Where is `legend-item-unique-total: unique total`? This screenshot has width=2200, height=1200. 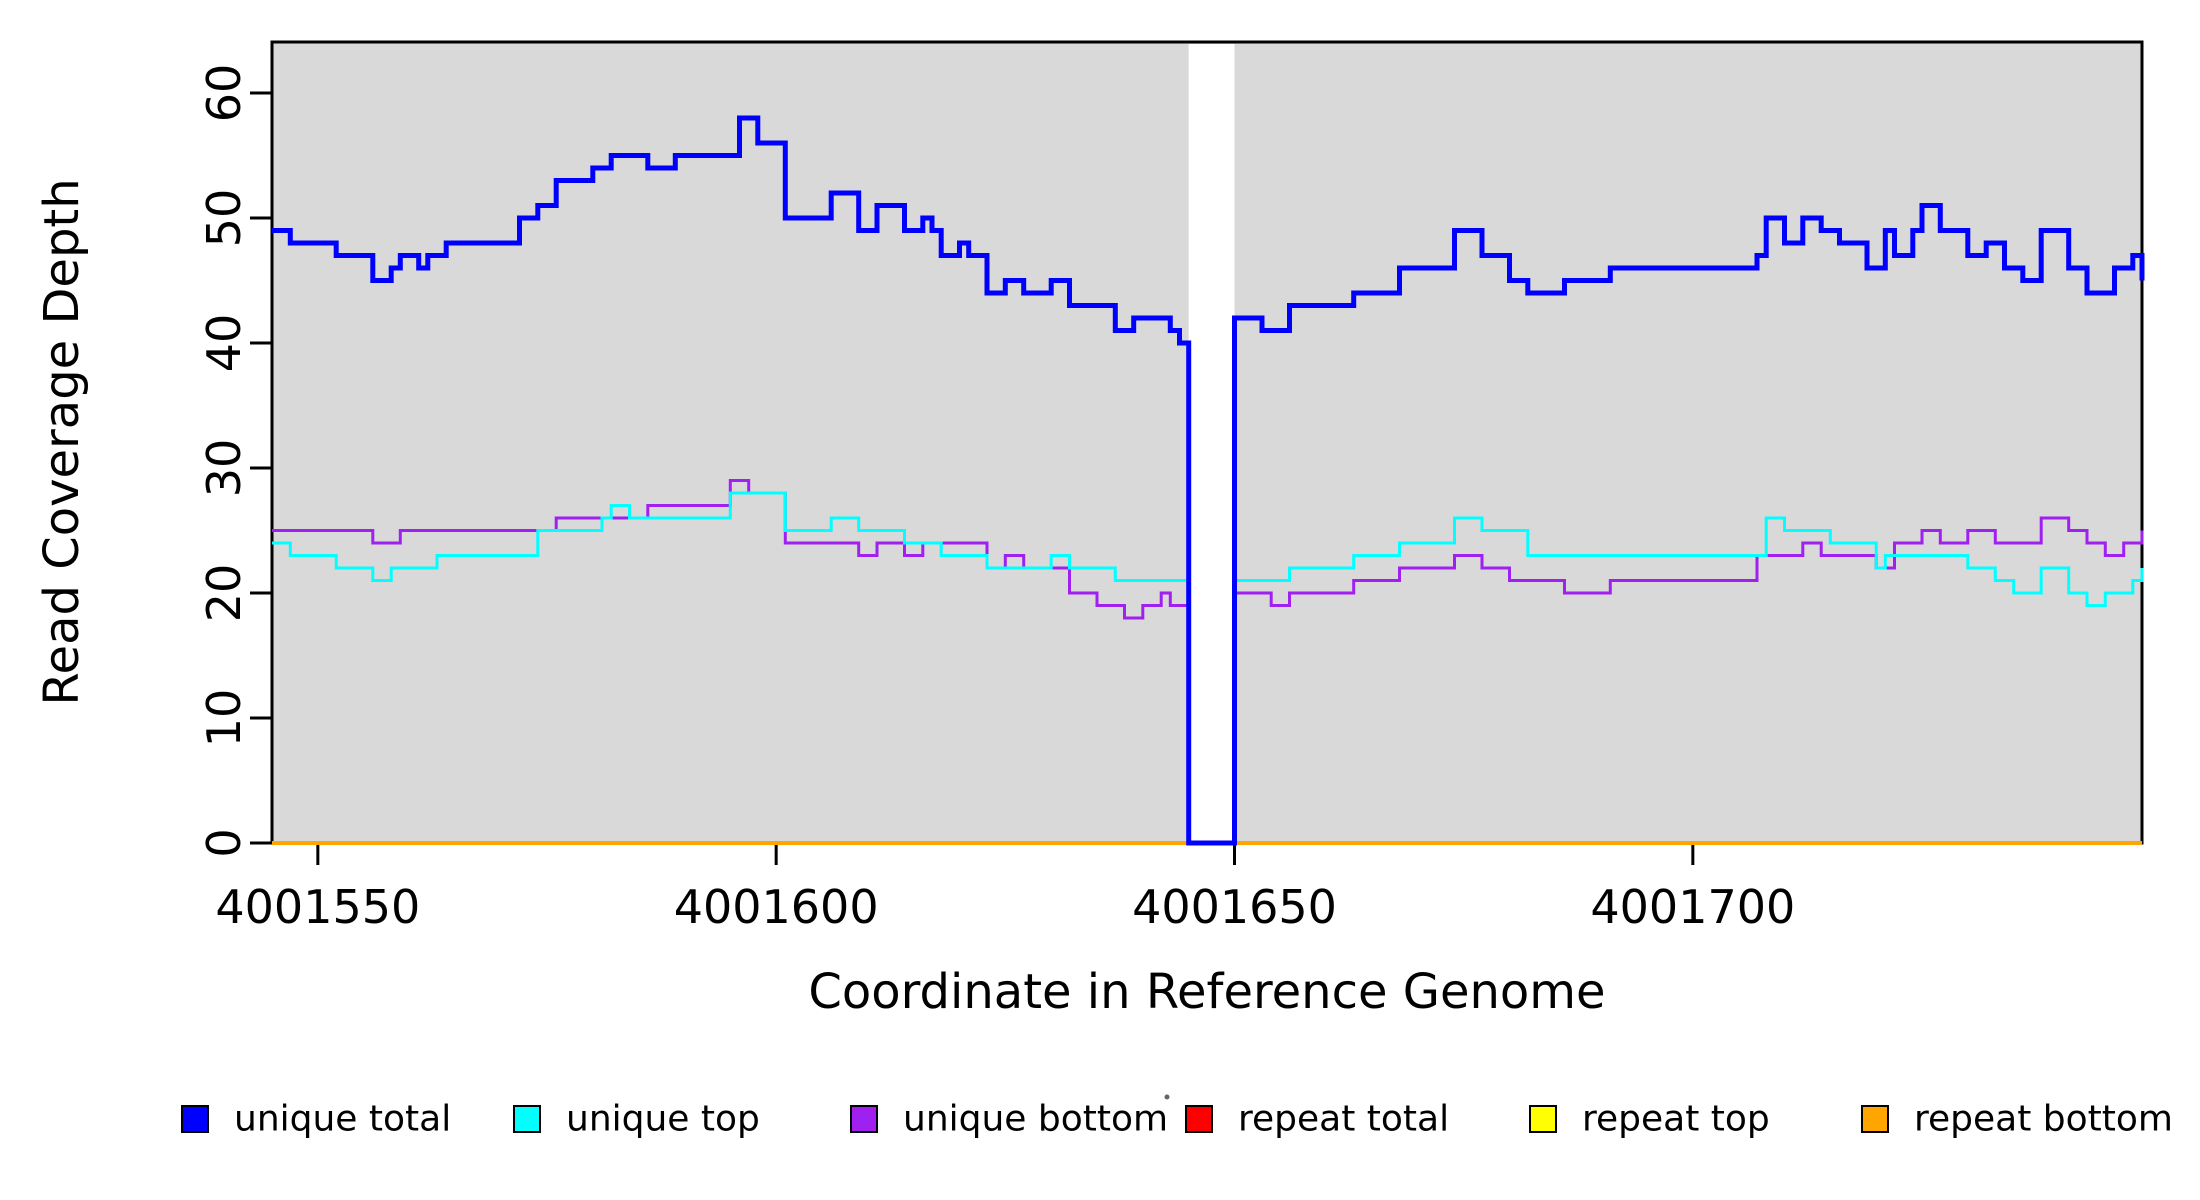
legend-item-unique-total: unique total is located at coordinates (316, 1119).